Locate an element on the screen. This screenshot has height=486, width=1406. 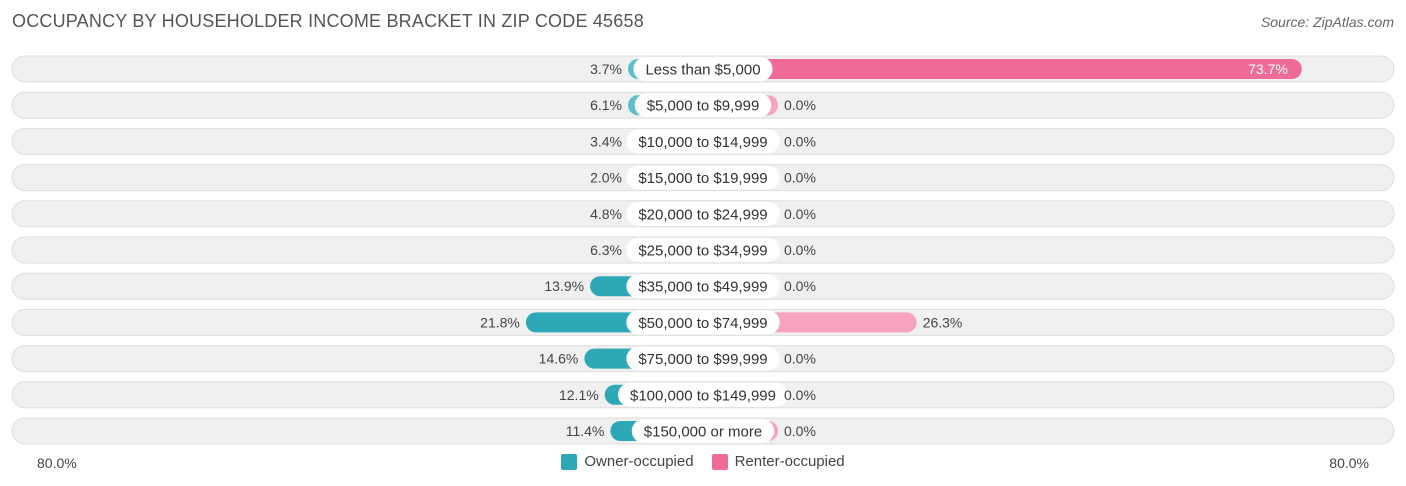
value-label-owner: 11.4% is located at coordinates (585, 431).